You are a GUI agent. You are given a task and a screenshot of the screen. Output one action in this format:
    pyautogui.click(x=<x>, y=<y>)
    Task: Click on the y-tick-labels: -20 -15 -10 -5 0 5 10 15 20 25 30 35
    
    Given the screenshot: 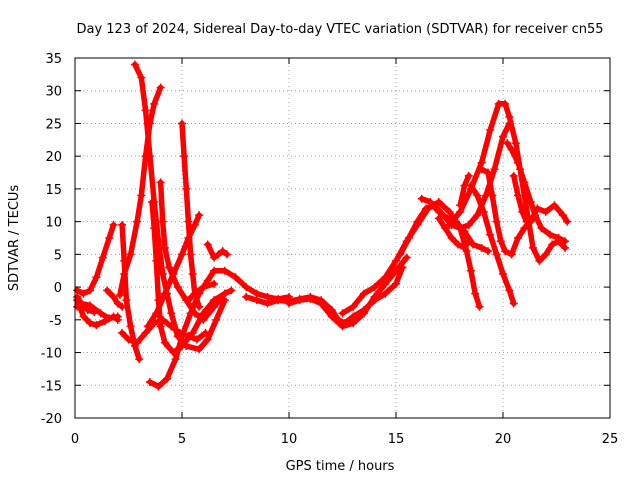 What is the action you would take?
    pyautogui.click(x=51, y=239)
    